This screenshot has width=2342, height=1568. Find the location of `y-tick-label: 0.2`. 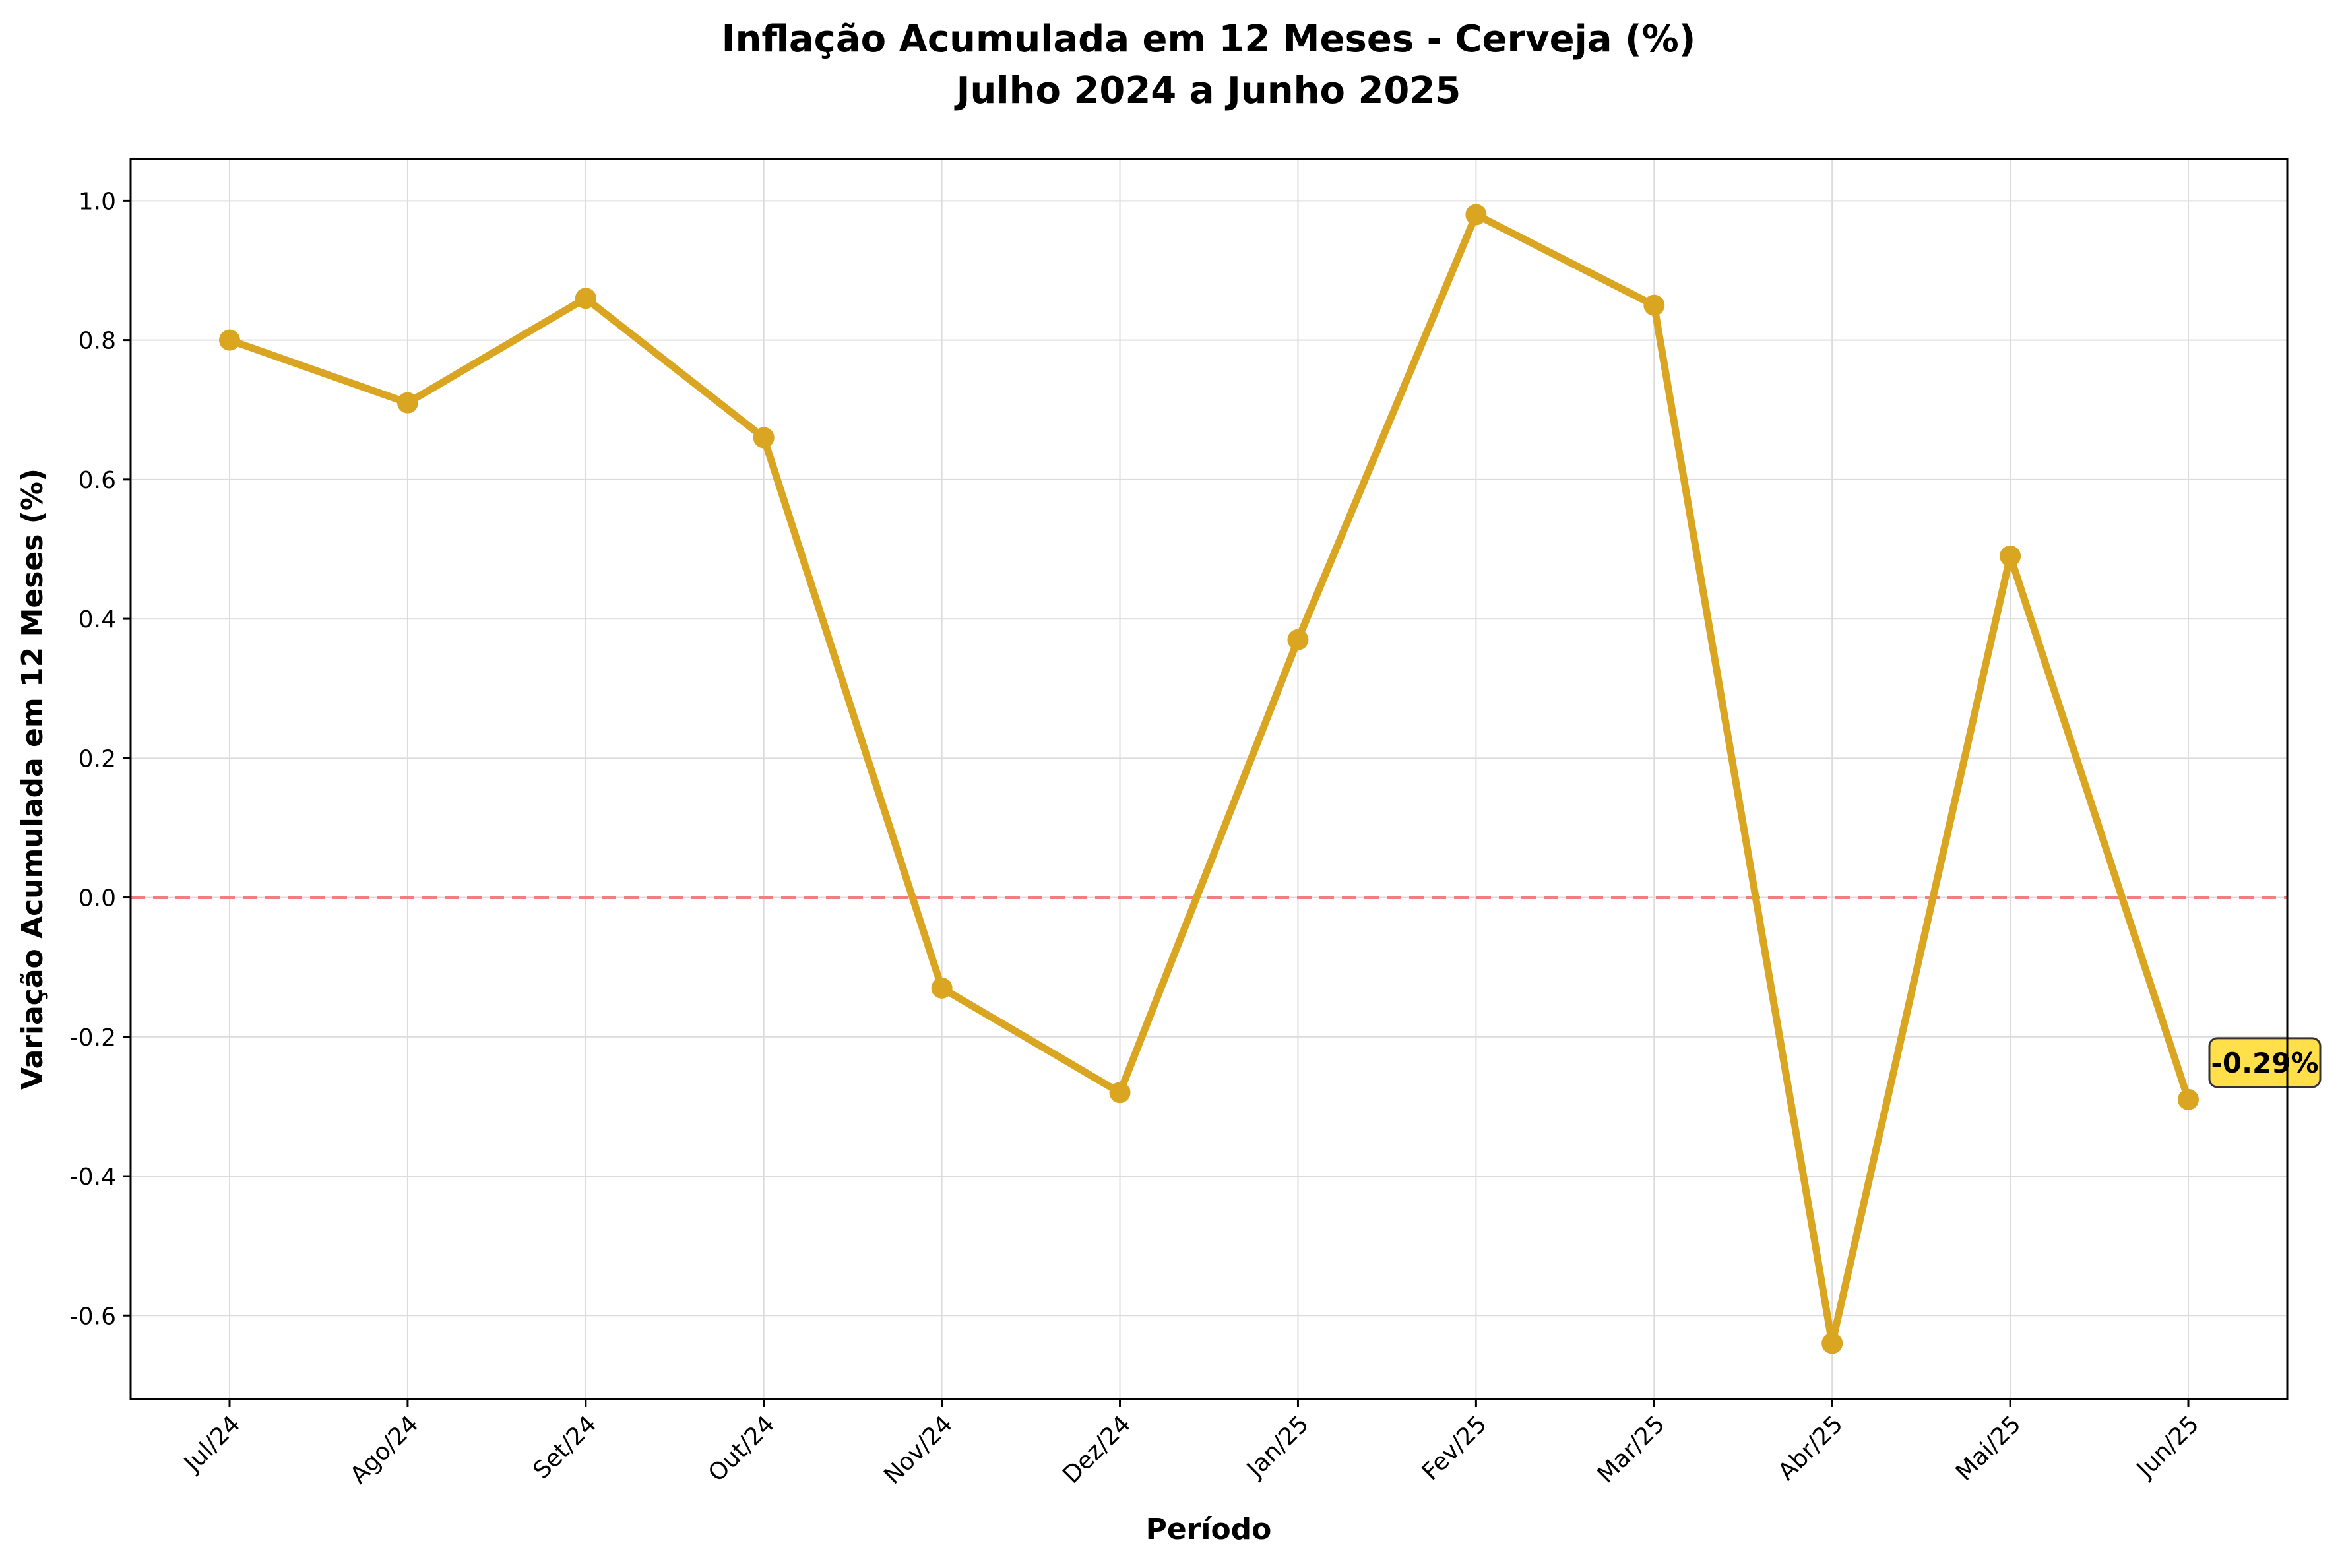

y-tick-label: 0.2 is located at coordinates (97, 758).